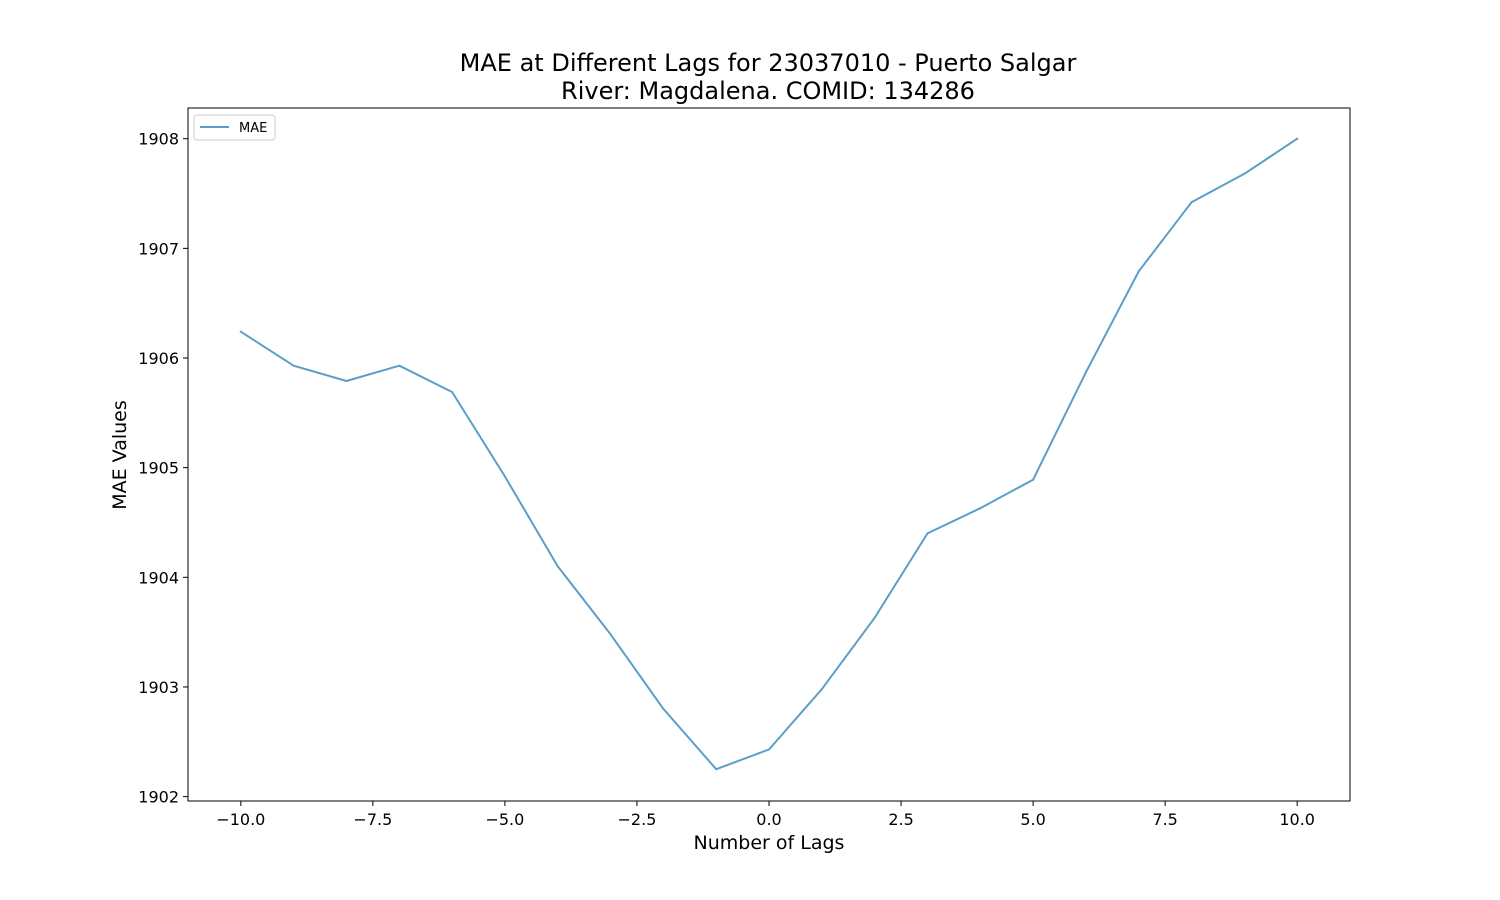 This screenshot has width=1500, height=900. Describe the element at coordinates (158, 577) in the screenshot. I see `y-tick-label: 1904` at that location.